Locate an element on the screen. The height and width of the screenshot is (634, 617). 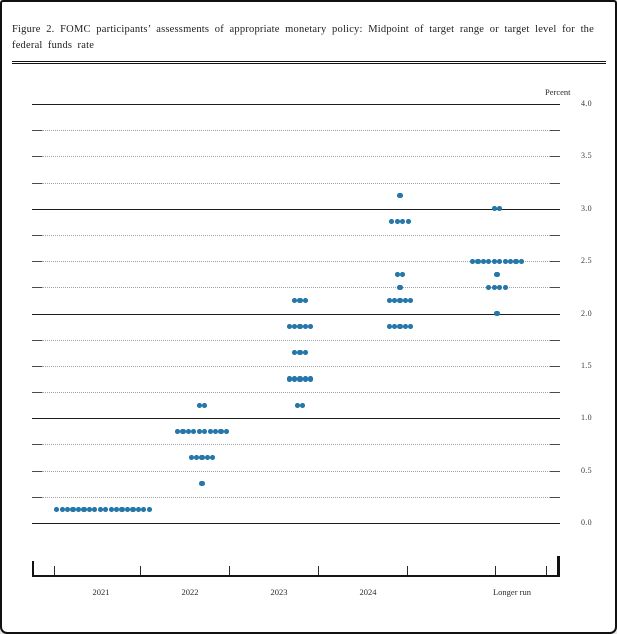
y-tick-label: 0.0 is located at coordinates (586, 522).